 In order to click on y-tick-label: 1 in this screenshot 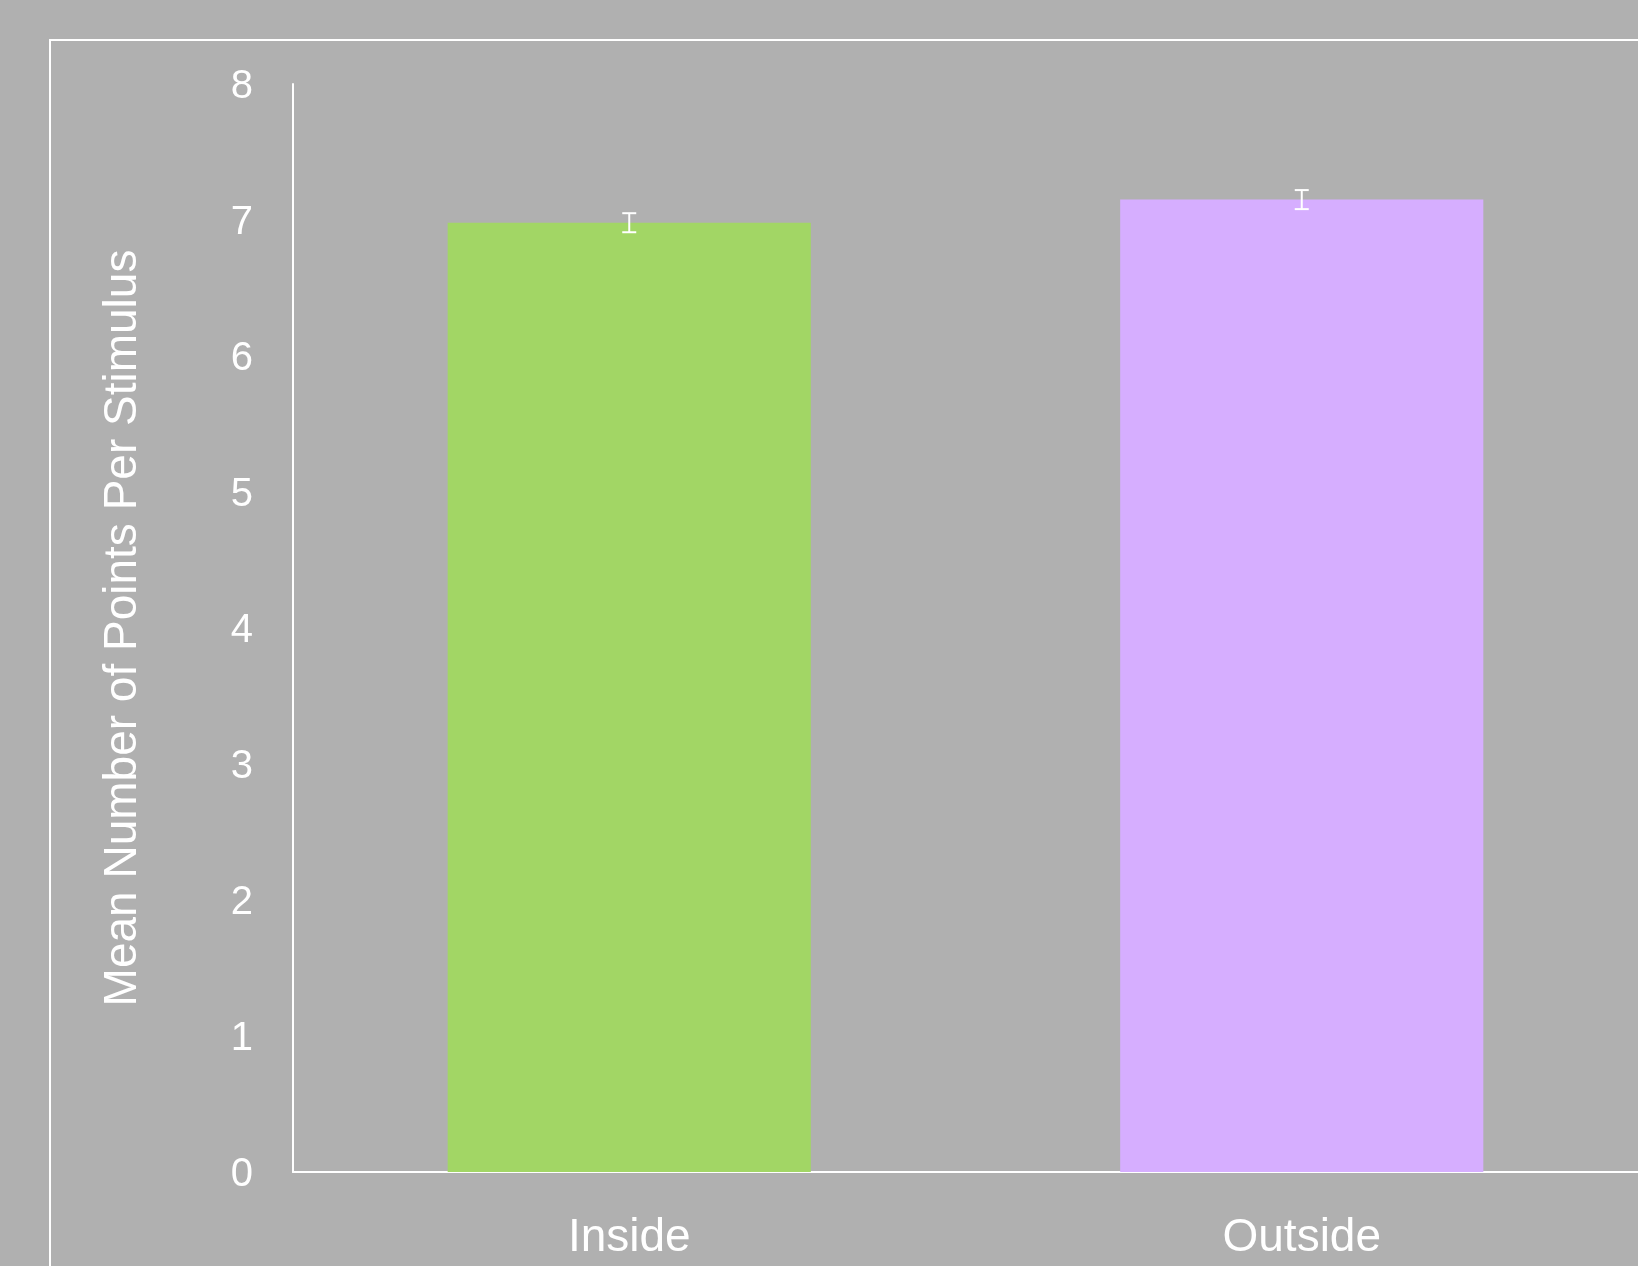, I will do `click(241, 1036)`.